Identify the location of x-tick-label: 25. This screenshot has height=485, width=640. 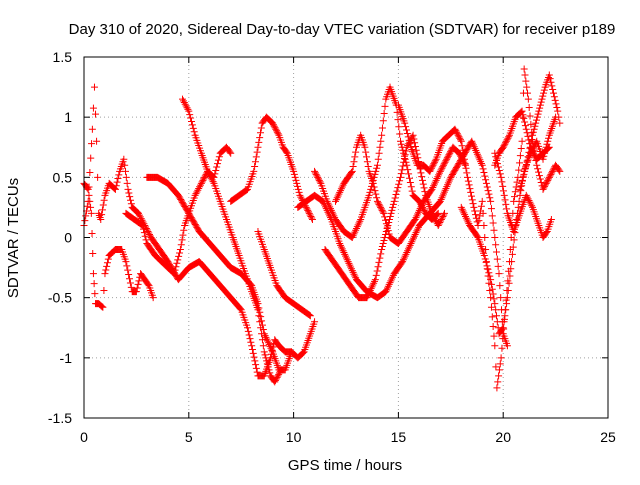
(608, 437).